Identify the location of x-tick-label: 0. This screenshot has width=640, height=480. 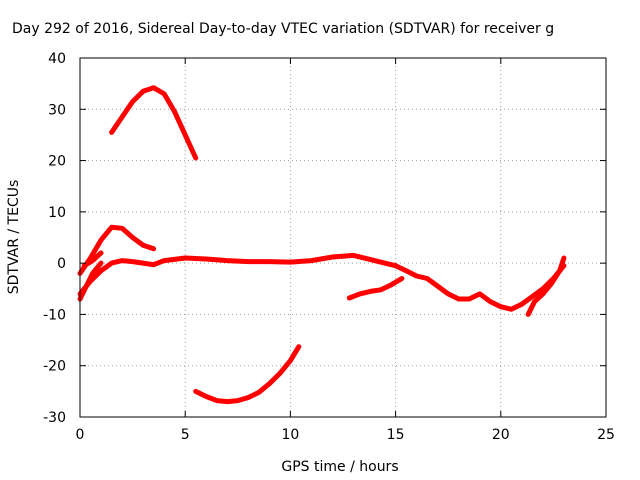
(80, 435).